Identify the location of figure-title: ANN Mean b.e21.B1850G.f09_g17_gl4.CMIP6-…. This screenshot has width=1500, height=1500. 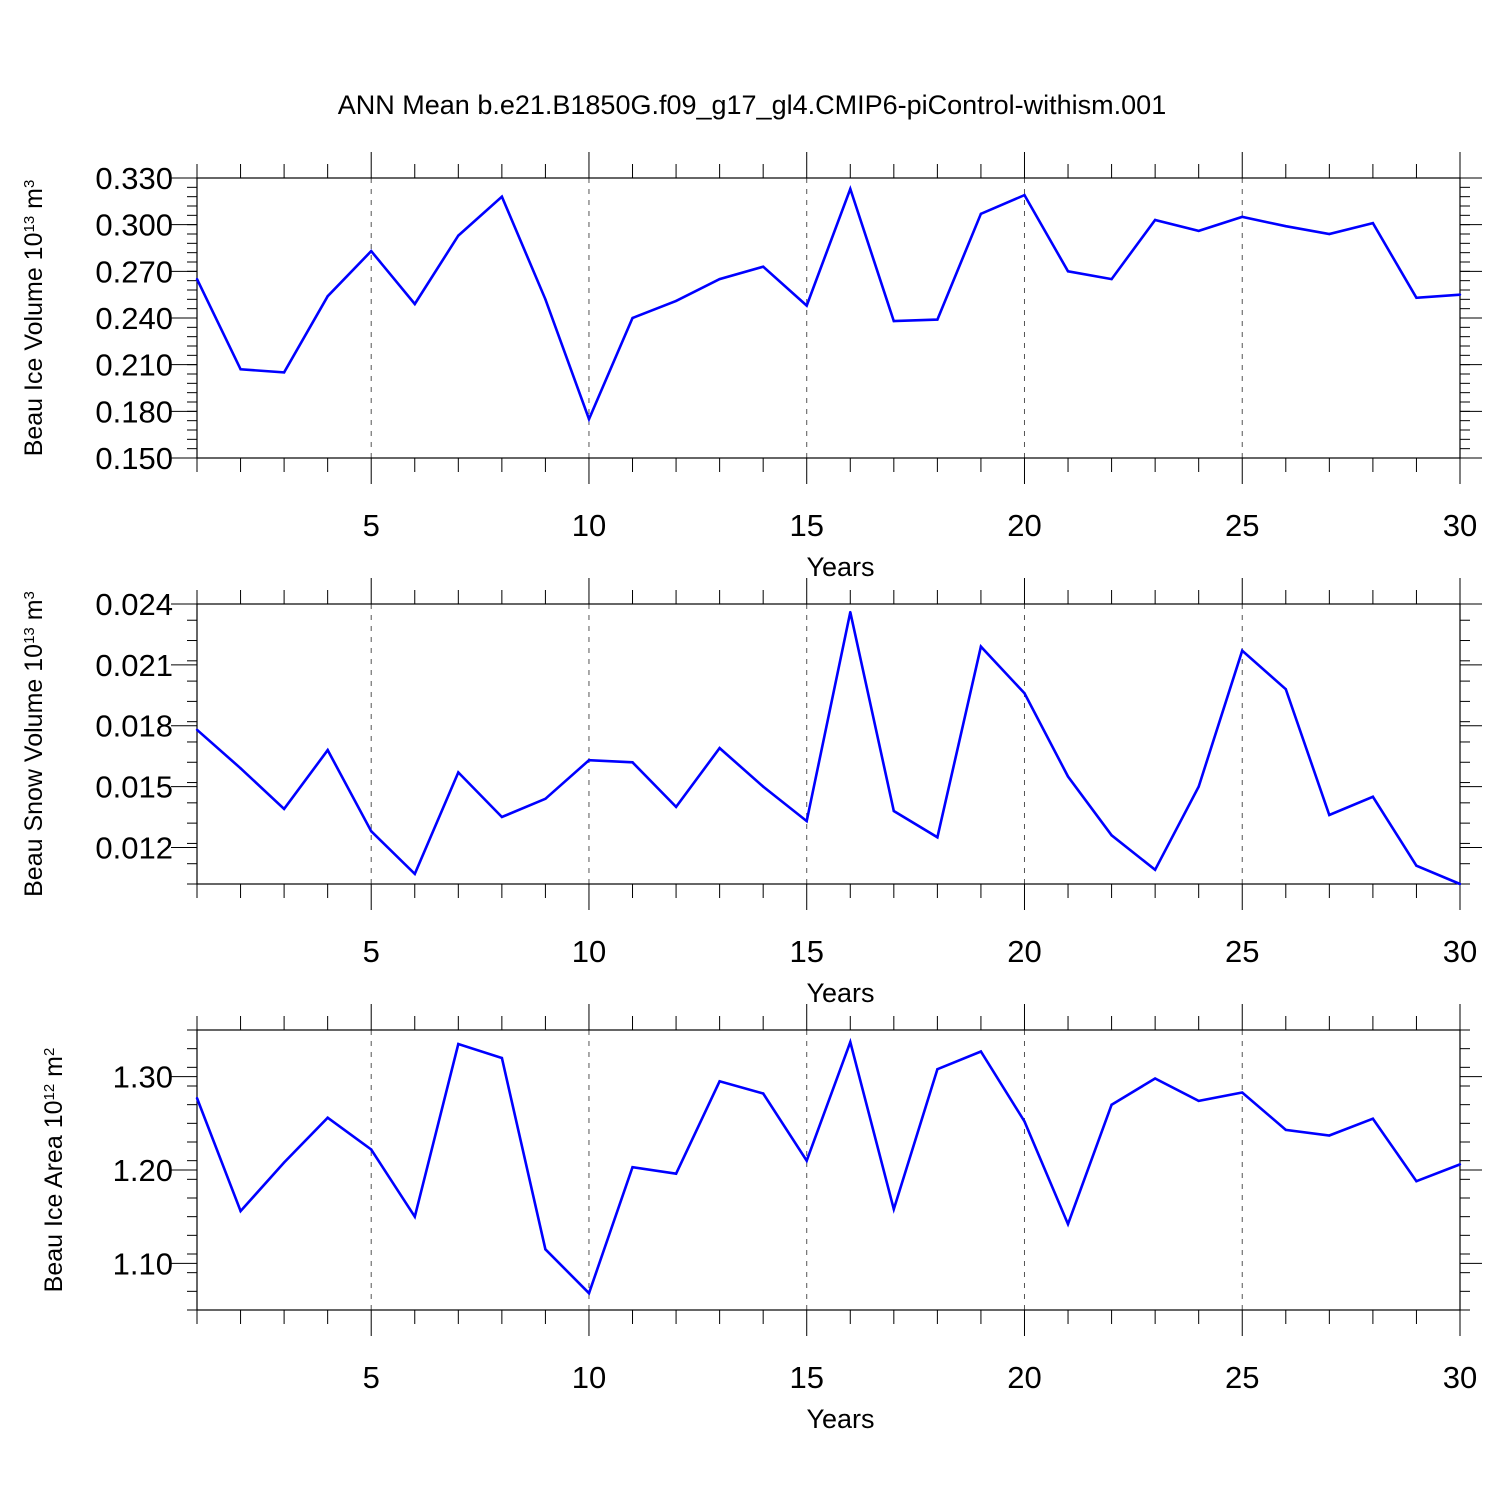
(752, 105).